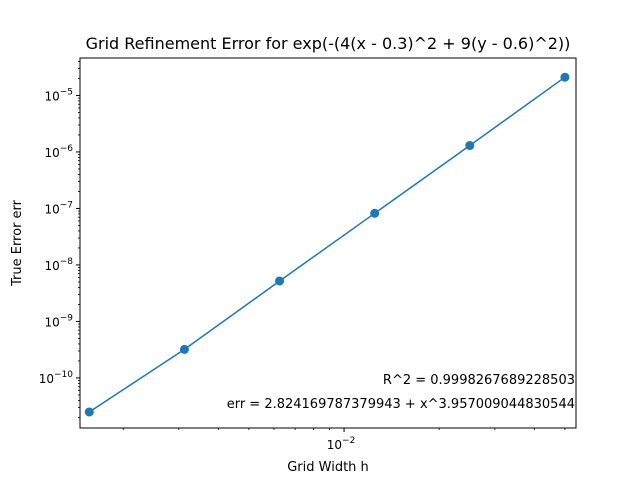 This screenshot has height=480, width=640. I want to click on y-tick-label: 10⁻⁵, so click(58, 95).